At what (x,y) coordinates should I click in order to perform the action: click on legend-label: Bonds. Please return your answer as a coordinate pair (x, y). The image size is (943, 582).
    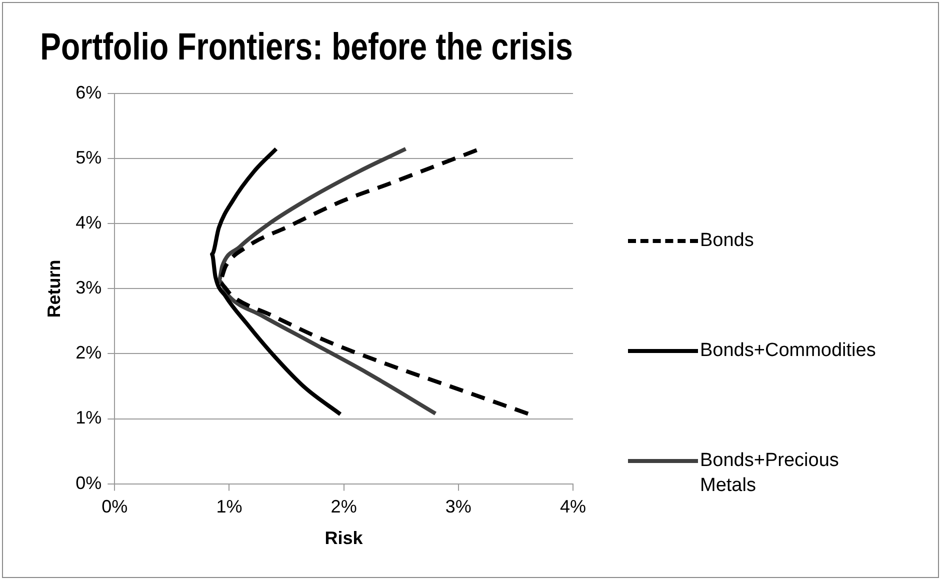
    Looking at the image, I should click on (727, 241).